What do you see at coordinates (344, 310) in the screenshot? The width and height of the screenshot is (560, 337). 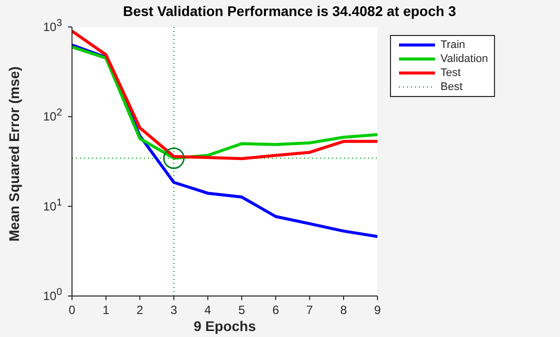 I see `x-tick-label: 8` at bounding box center [344, 310].